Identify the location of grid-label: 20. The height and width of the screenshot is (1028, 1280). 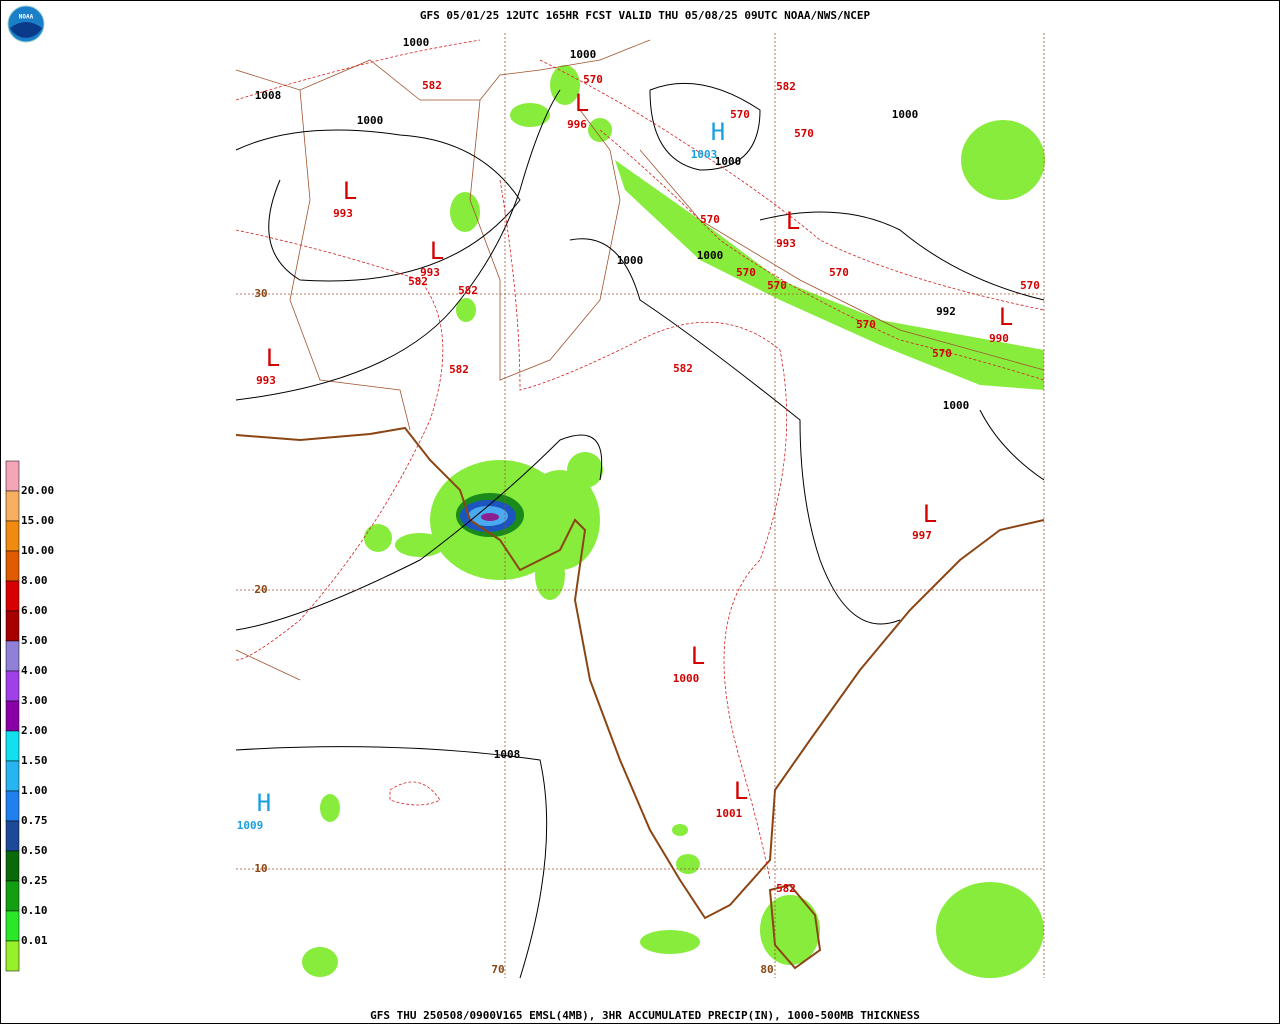
(260, 589).